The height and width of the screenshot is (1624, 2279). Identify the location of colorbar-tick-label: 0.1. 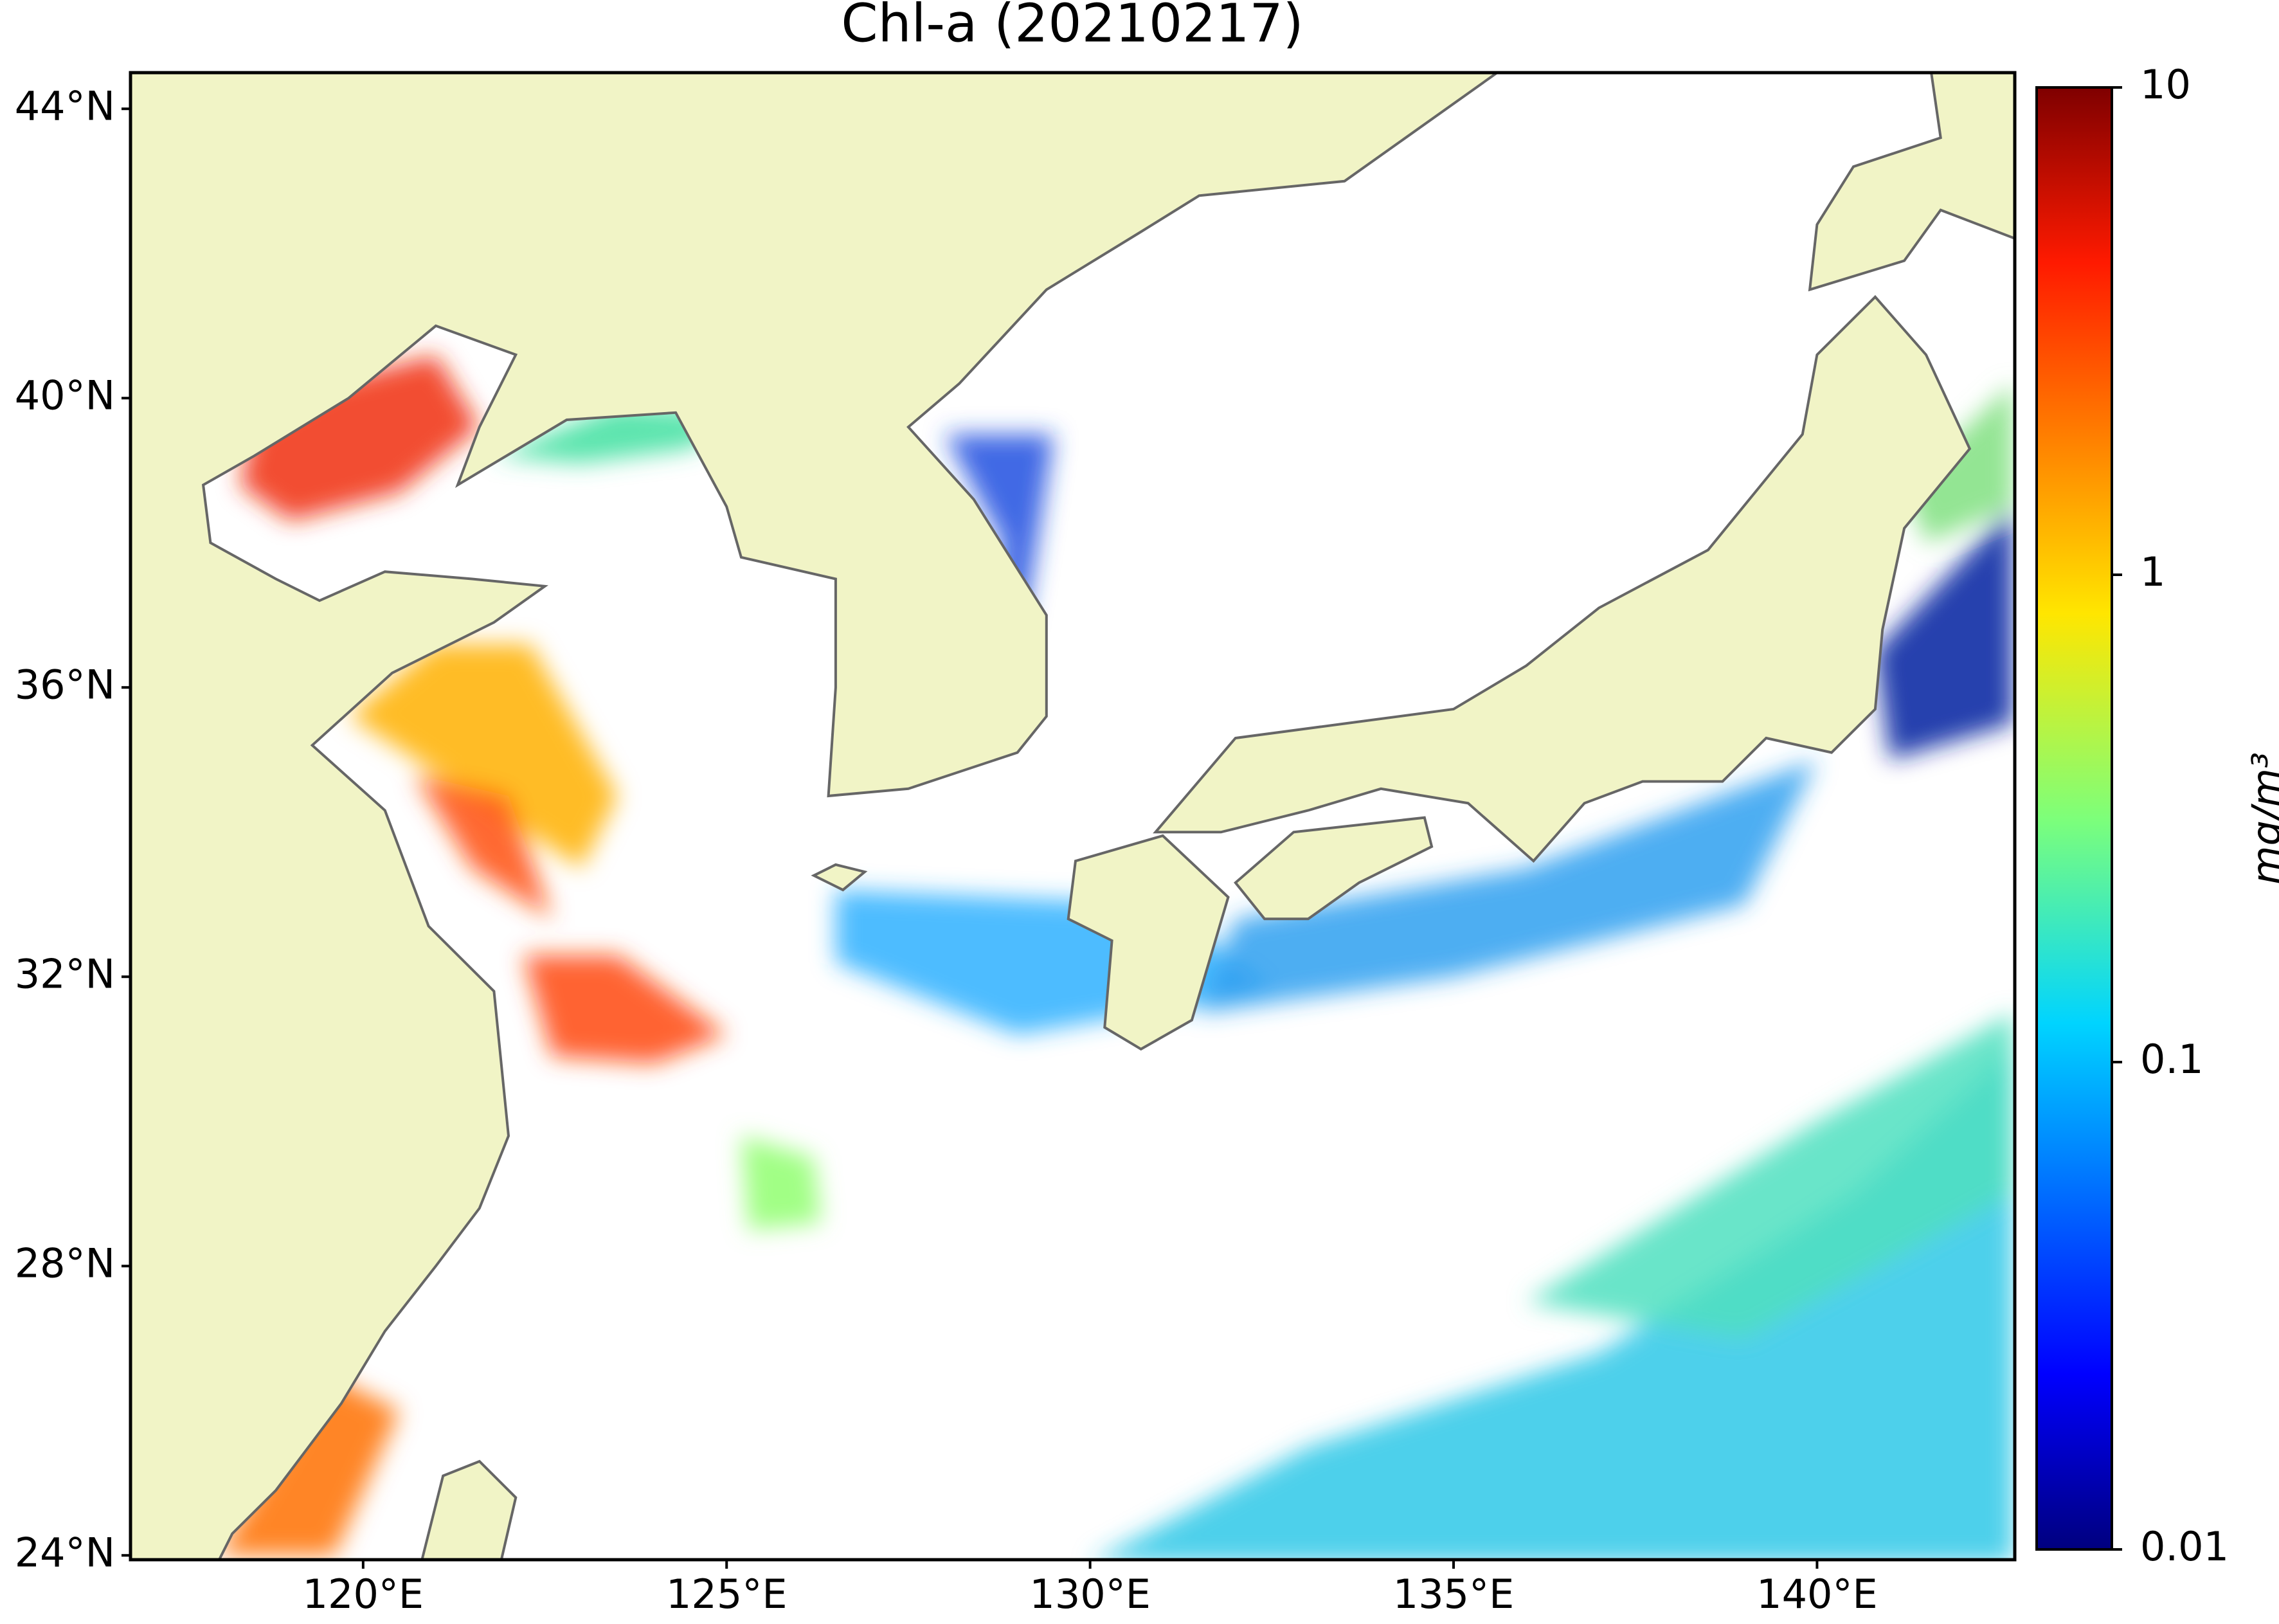
(2172, 1059).